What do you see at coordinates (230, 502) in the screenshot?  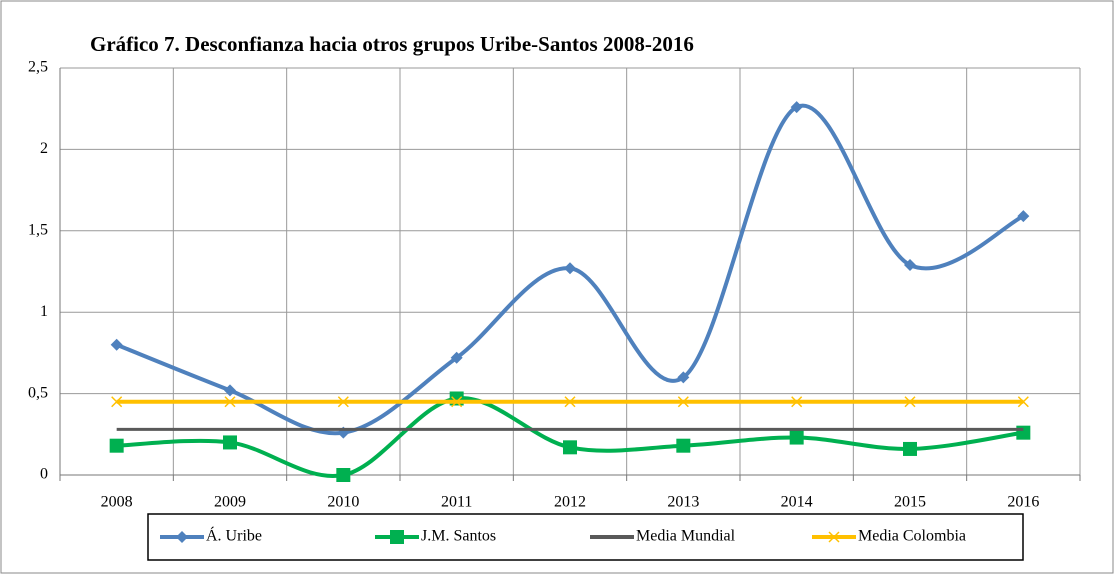 I see `x-tick-label: 2009` at bounding box center [230, 502].